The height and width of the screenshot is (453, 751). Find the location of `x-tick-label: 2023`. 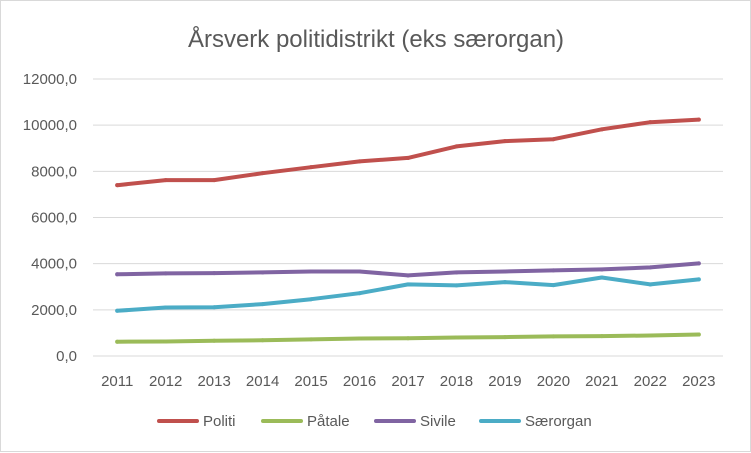

x-tick-label: 2023 is located at coordinates (698, 381).